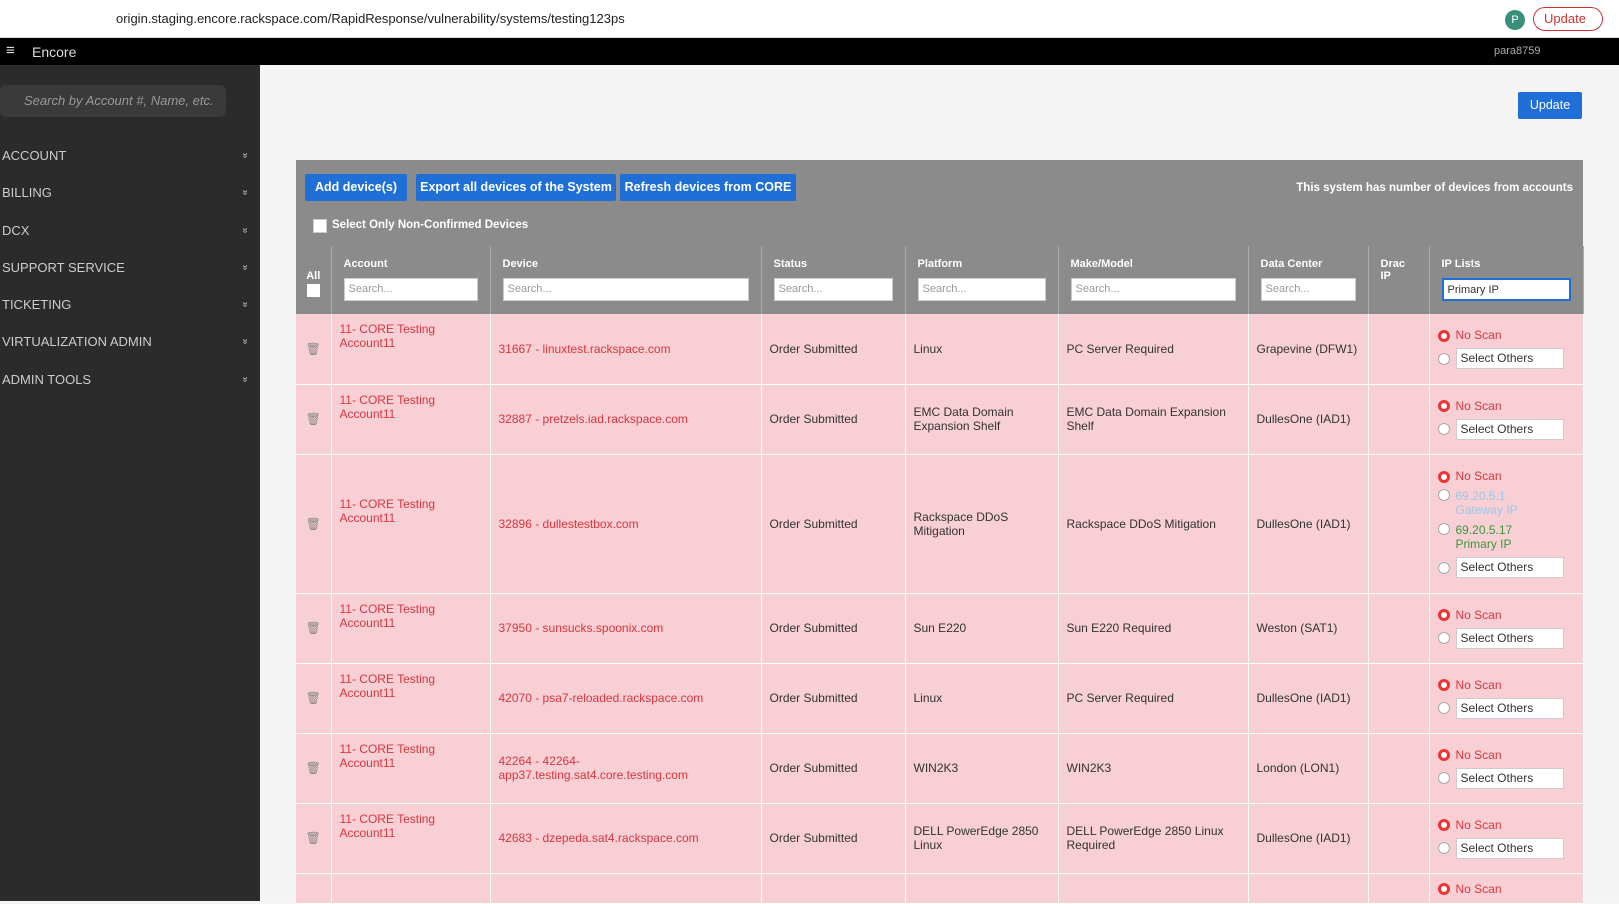 This screenshot has width=1619, height=904. What do you see at coordinates (130, 379) in the screenshot?
I see `menu-item: ADMIN TOOLS` at bounding box center [130, 379].